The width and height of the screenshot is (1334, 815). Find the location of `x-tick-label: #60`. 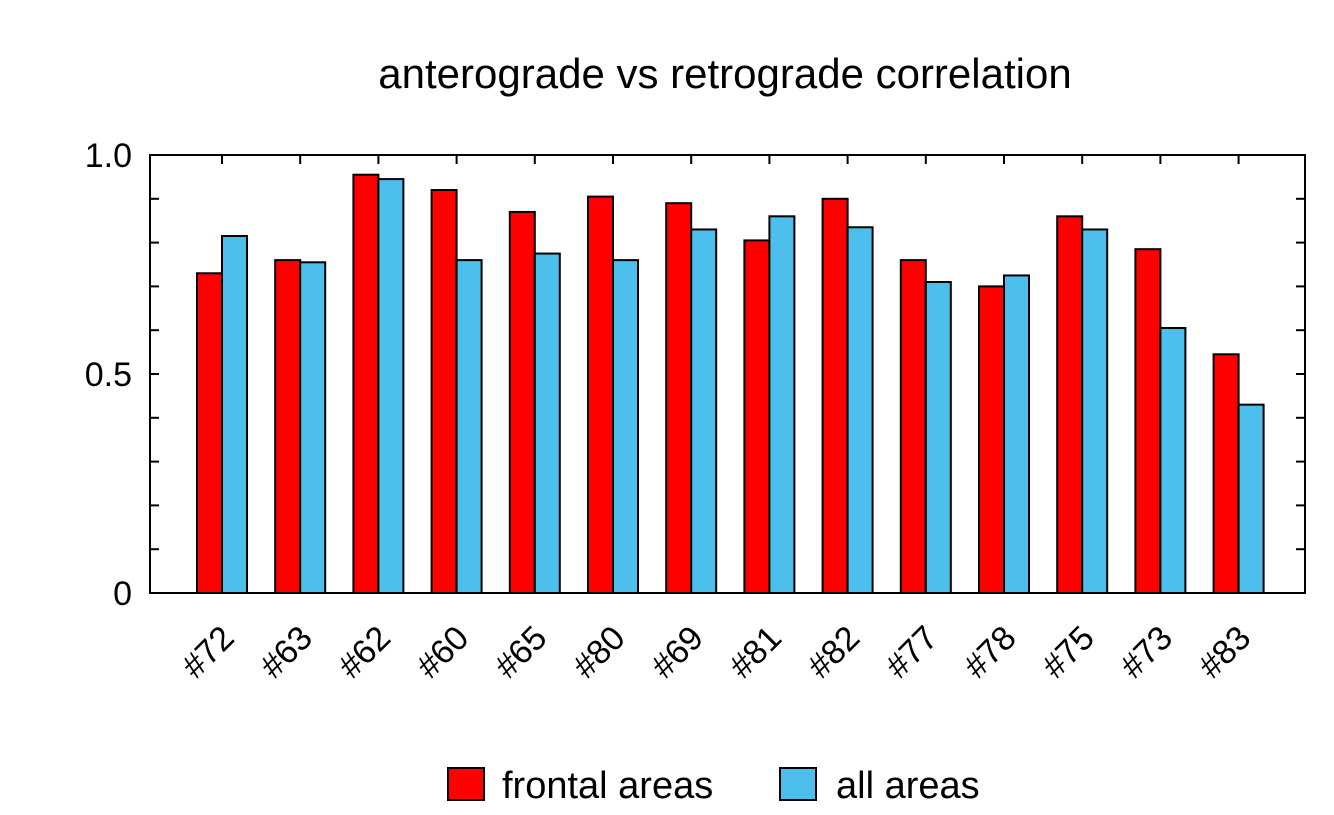

x-tick-label: #60 is located at coordinates (442, 652).